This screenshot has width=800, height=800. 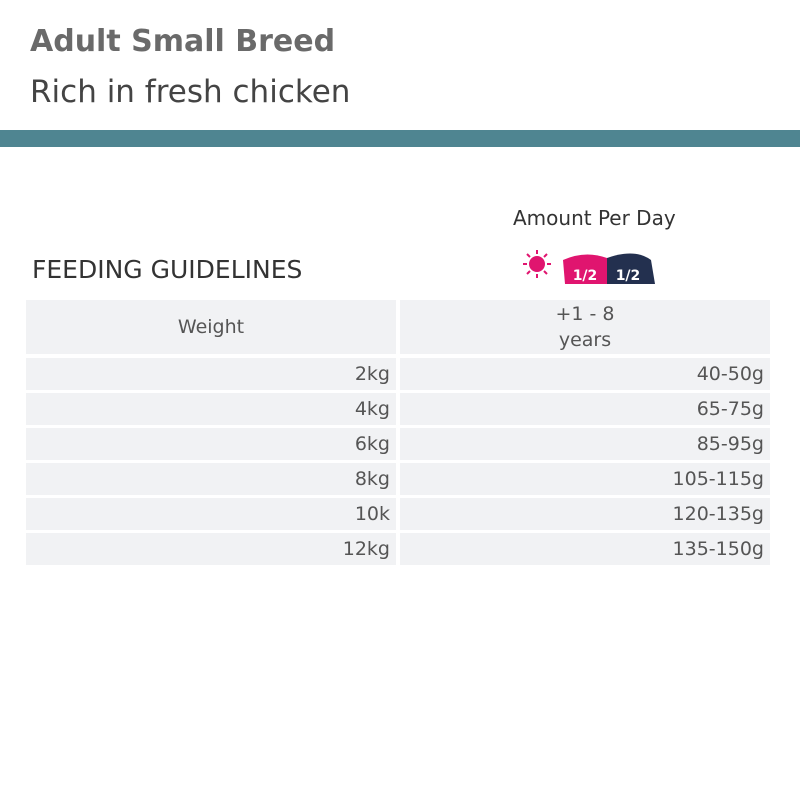 I want to click on table-cell: 40-50g, so click(x=585, y=374).